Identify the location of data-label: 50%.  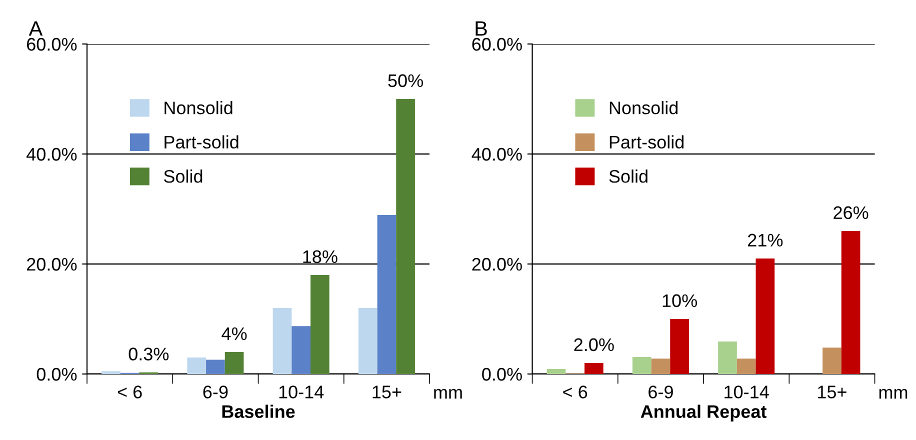
(405, 81).